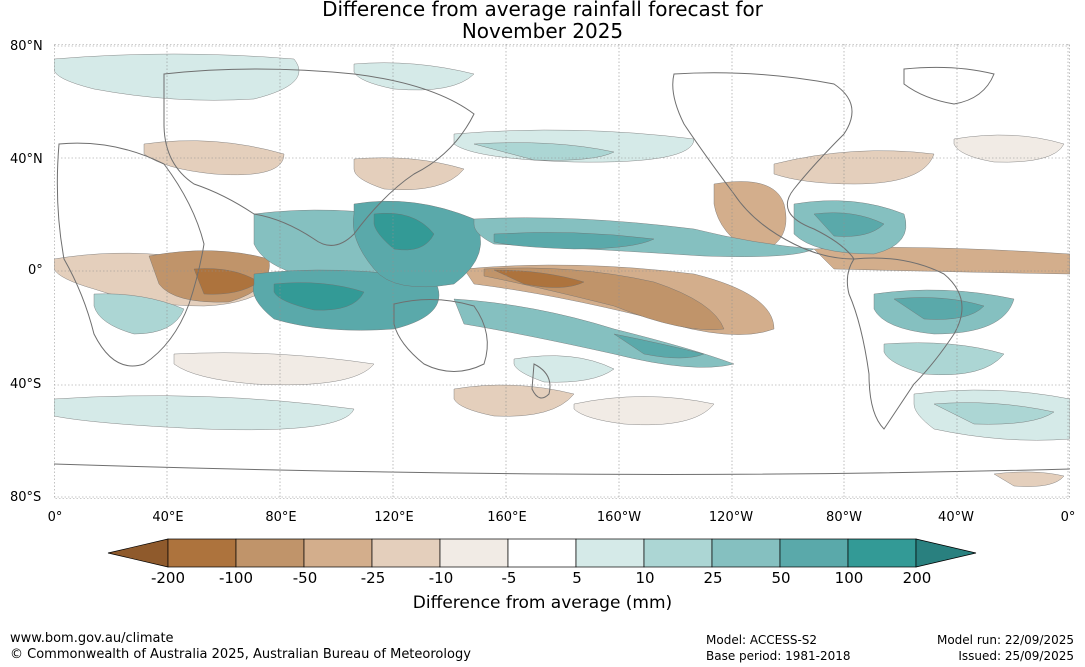 This screenshot has height=667, width=1085. Describe the element at coordinates (281, 517) in the screenshot. I see `lon-label-80e: 80°E` at that location.